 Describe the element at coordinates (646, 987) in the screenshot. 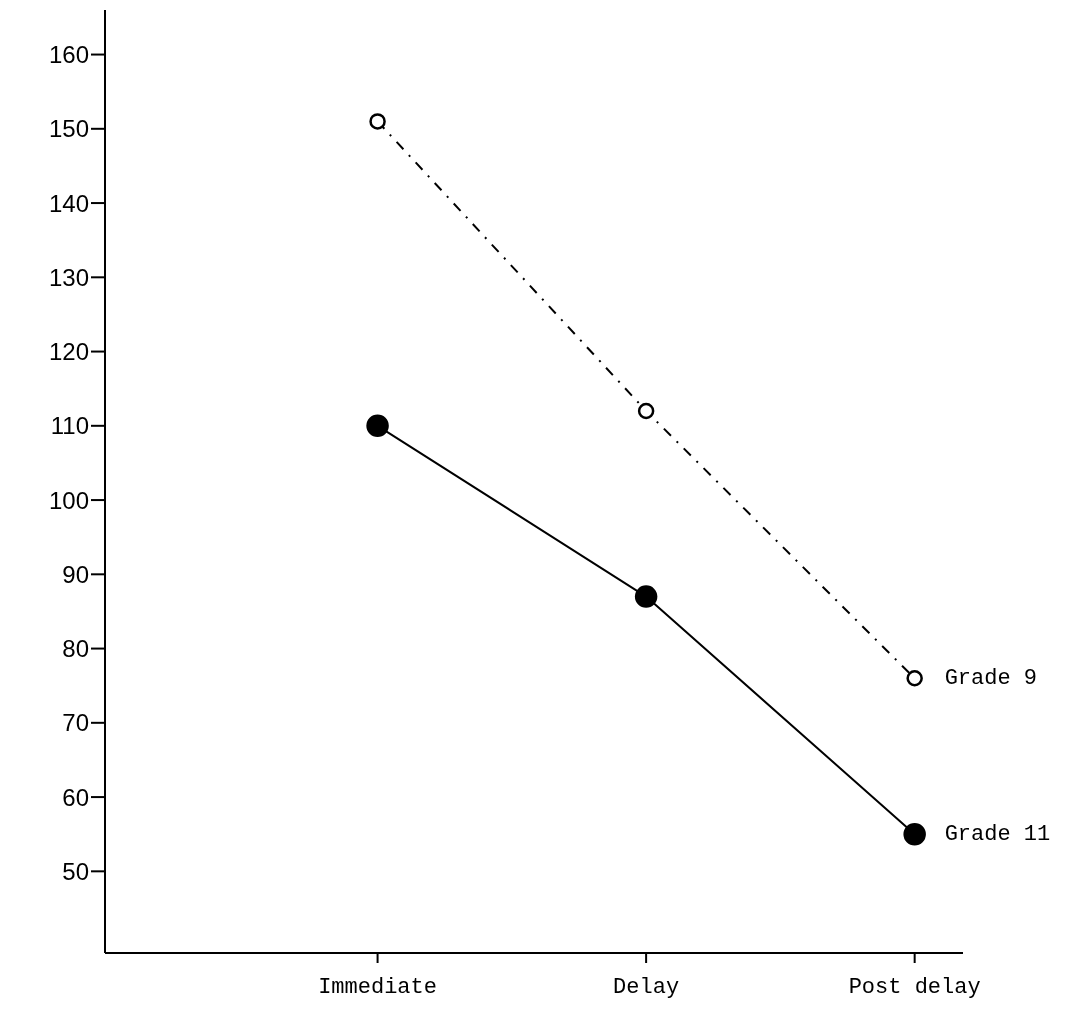

I see `x-tick-label: Delay` at that location.